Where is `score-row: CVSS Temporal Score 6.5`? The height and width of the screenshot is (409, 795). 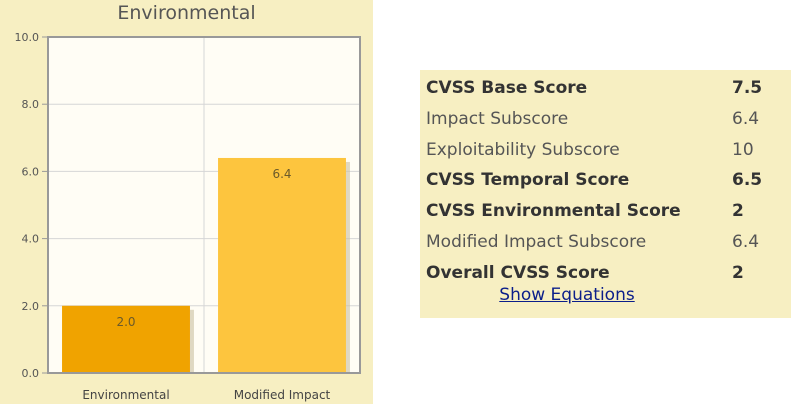
score-row: CVSS Temporal Score 6.5 is located at coordinates (606, 180).